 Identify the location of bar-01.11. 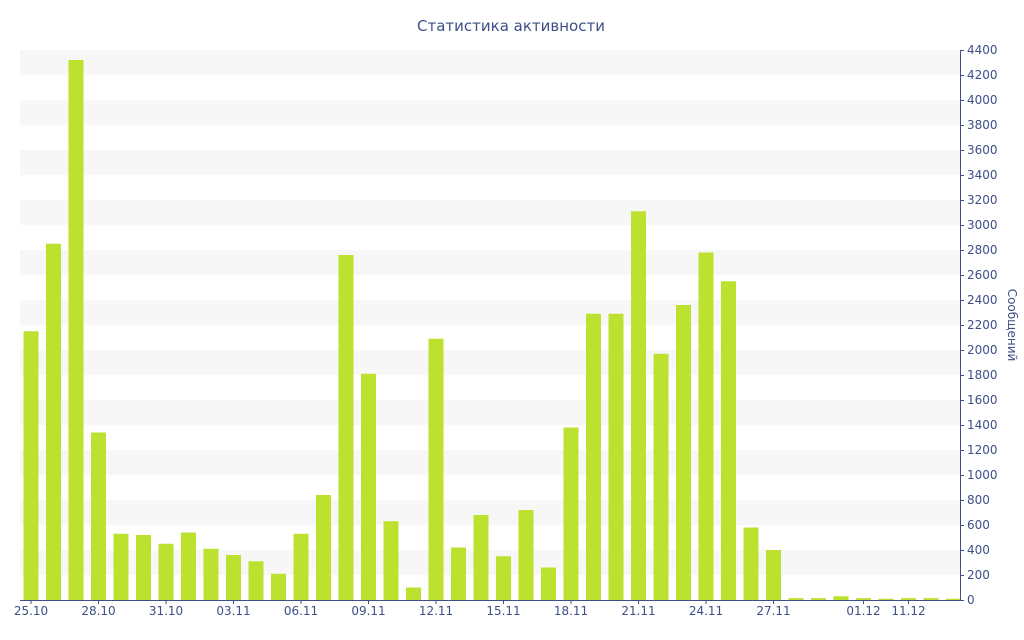
(188, 566).